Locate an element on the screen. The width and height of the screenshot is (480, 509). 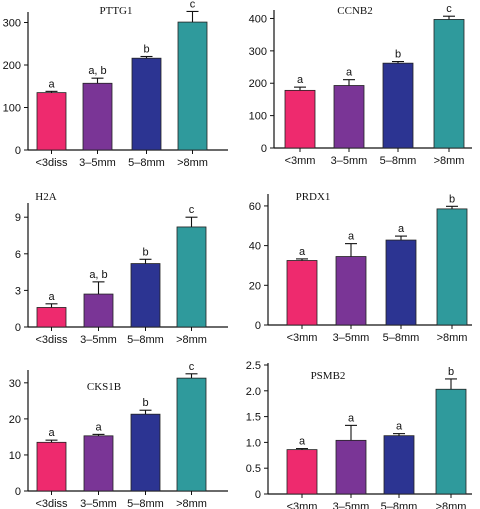
y-tick-label: 20 is located at coordinates (15, 420).